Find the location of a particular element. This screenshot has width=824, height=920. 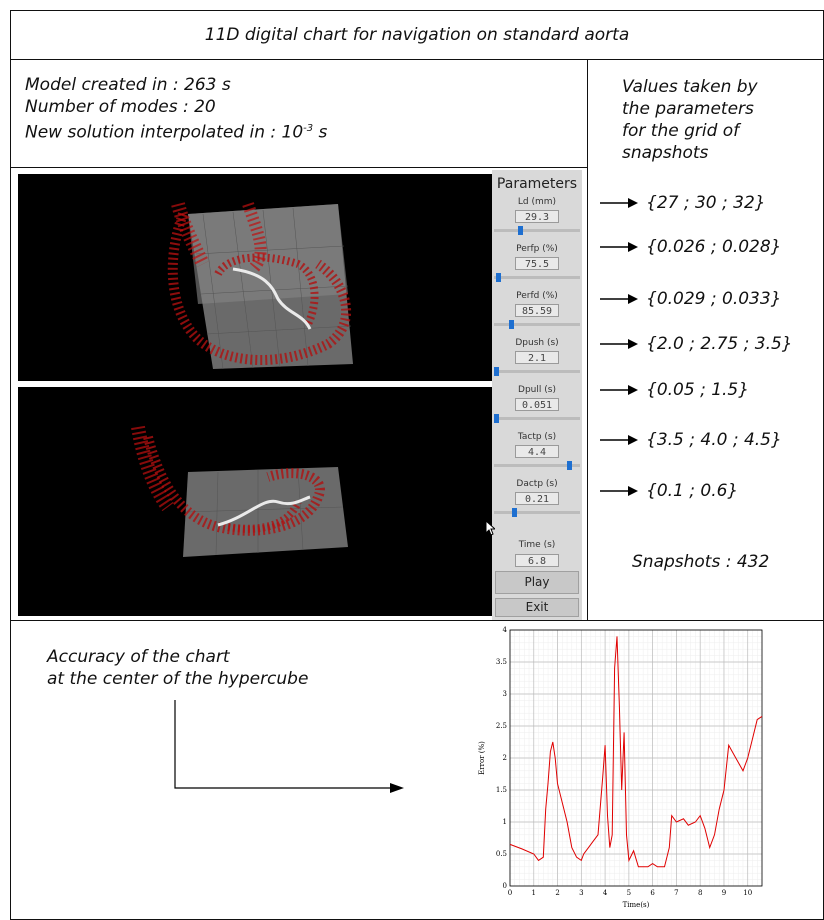

dactp-field: 0.21 is located at coordinates (537, 498).